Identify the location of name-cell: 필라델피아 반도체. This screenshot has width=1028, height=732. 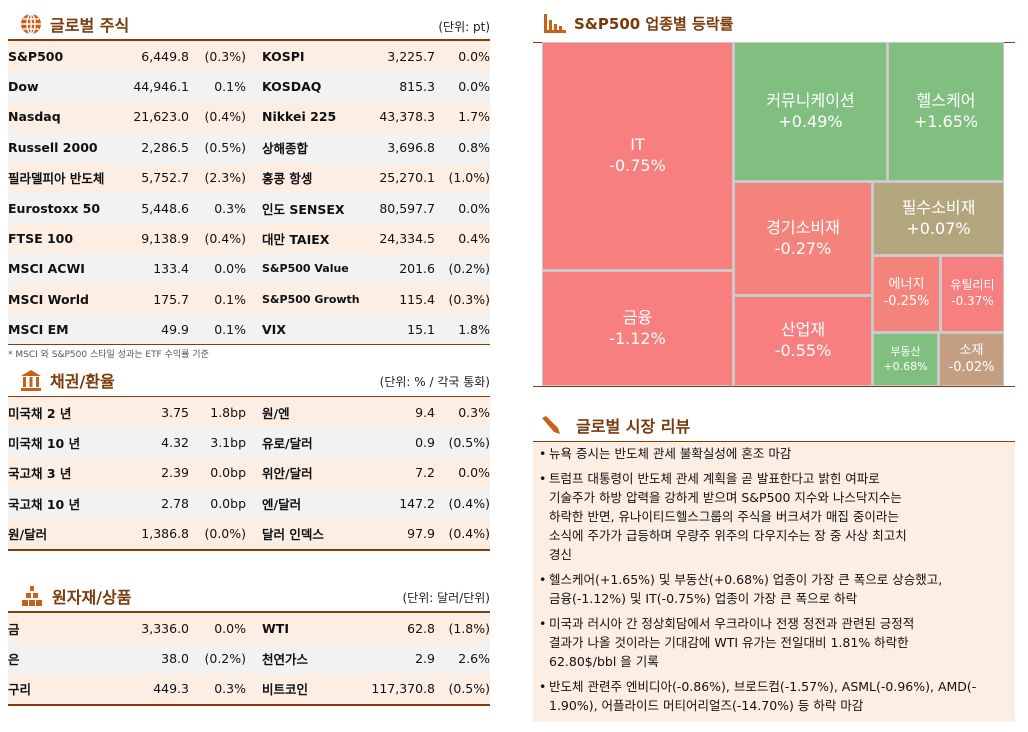
(56, 179).